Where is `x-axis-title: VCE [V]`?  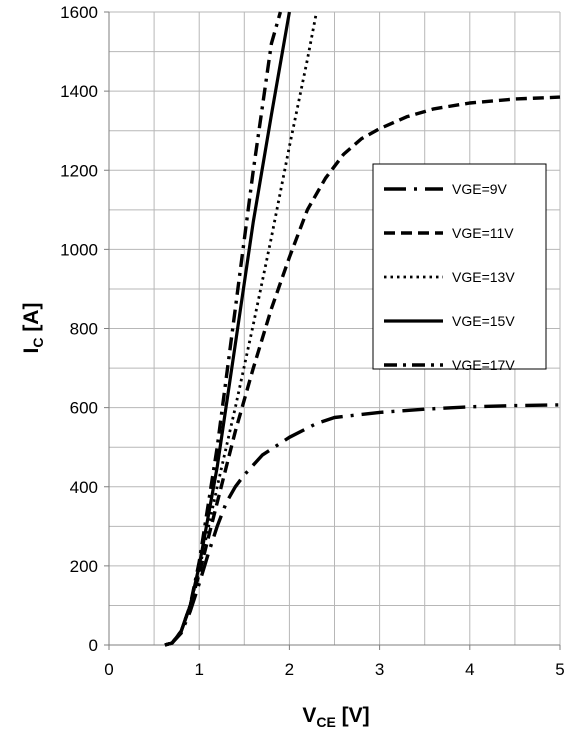
x-axis-title: VCE [V] is located at coordinates (335, 717).